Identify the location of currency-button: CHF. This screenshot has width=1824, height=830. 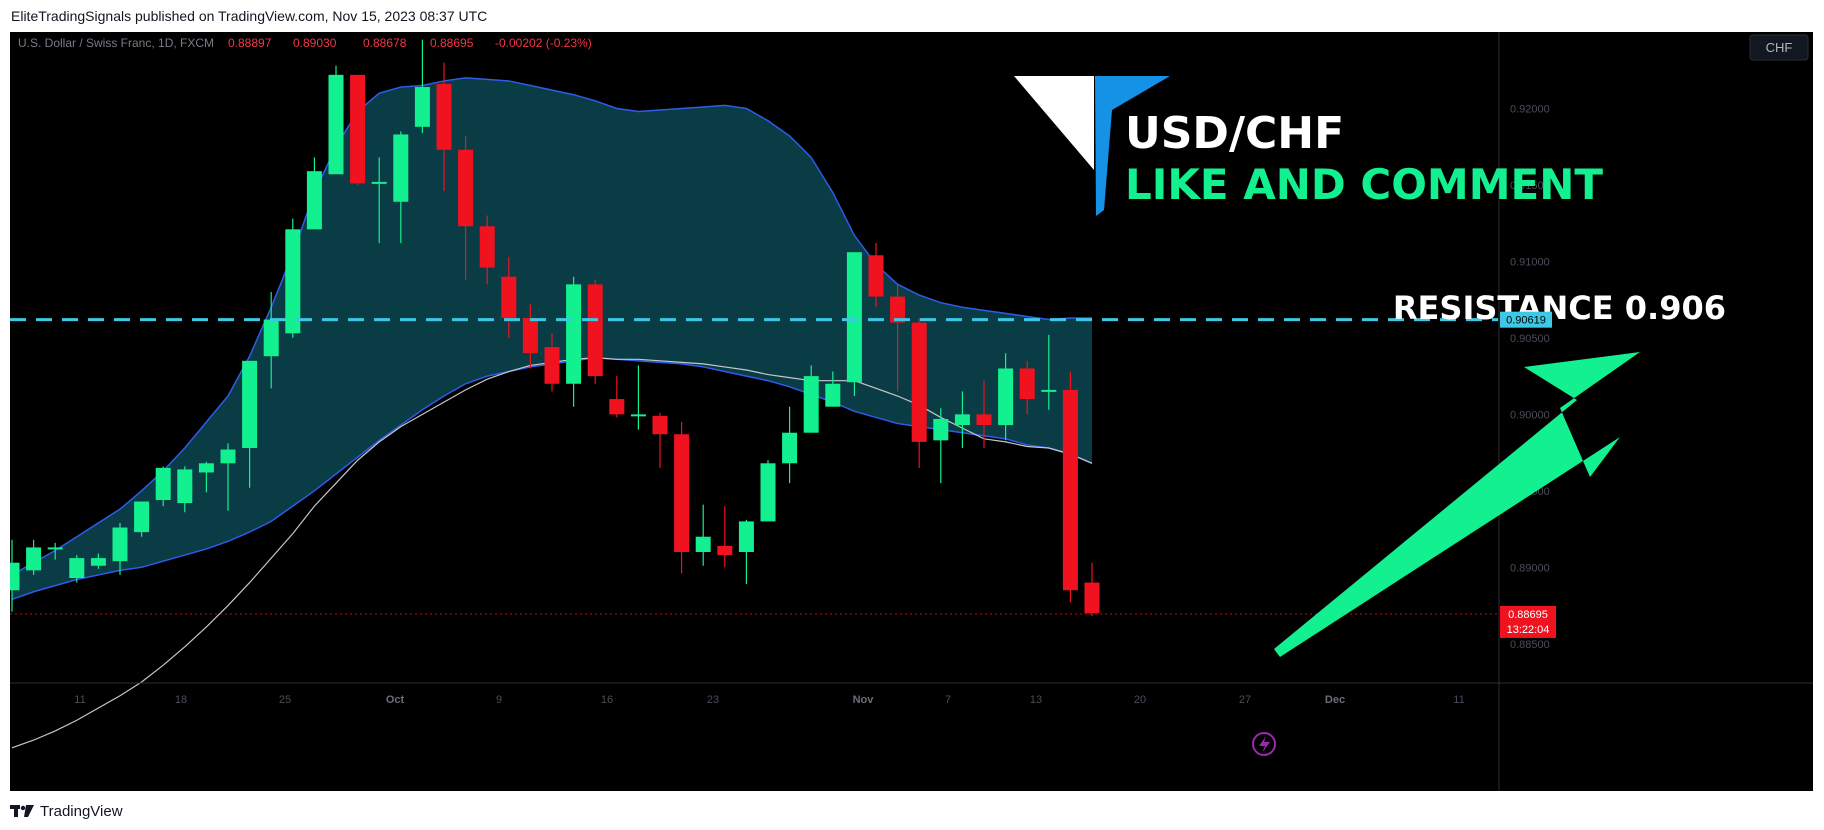
(1779, 47).